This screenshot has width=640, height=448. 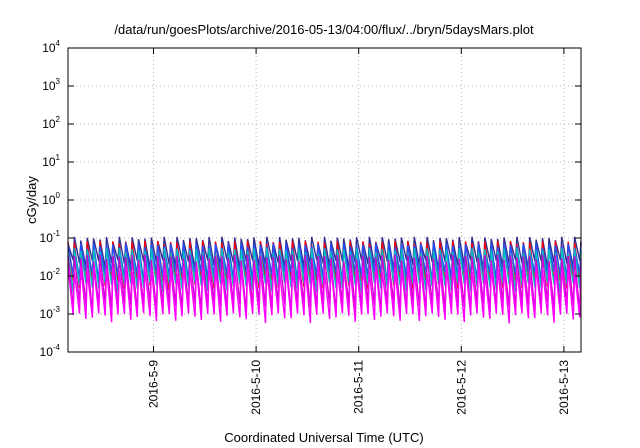 What do you see at coordinates (323, 437) in the screenshot?
I see `x-axis-label: Coordinated Universal Time (UTC)` at bounding box center [323, 437].